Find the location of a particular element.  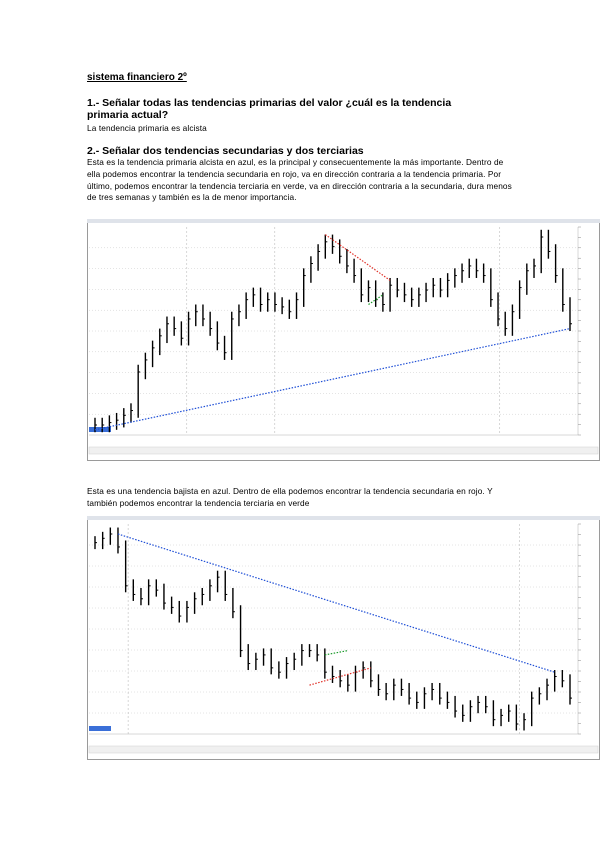

tertiary-trend-line is located at coordinates (336, 653).